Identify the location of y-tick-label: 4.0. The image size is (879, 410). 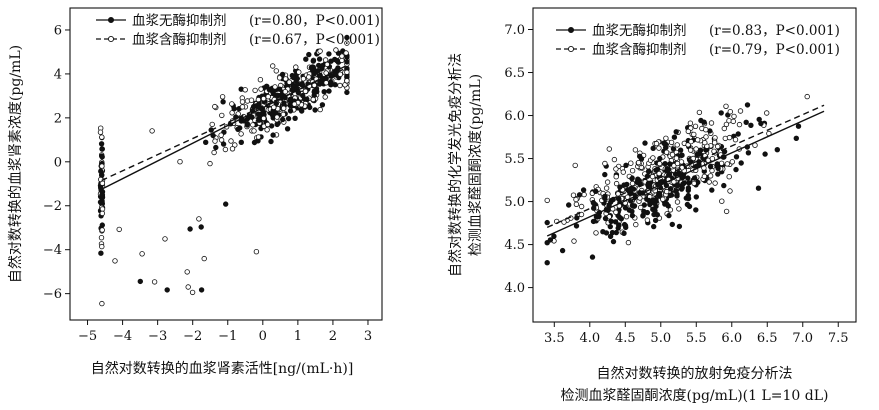
(514, 288).